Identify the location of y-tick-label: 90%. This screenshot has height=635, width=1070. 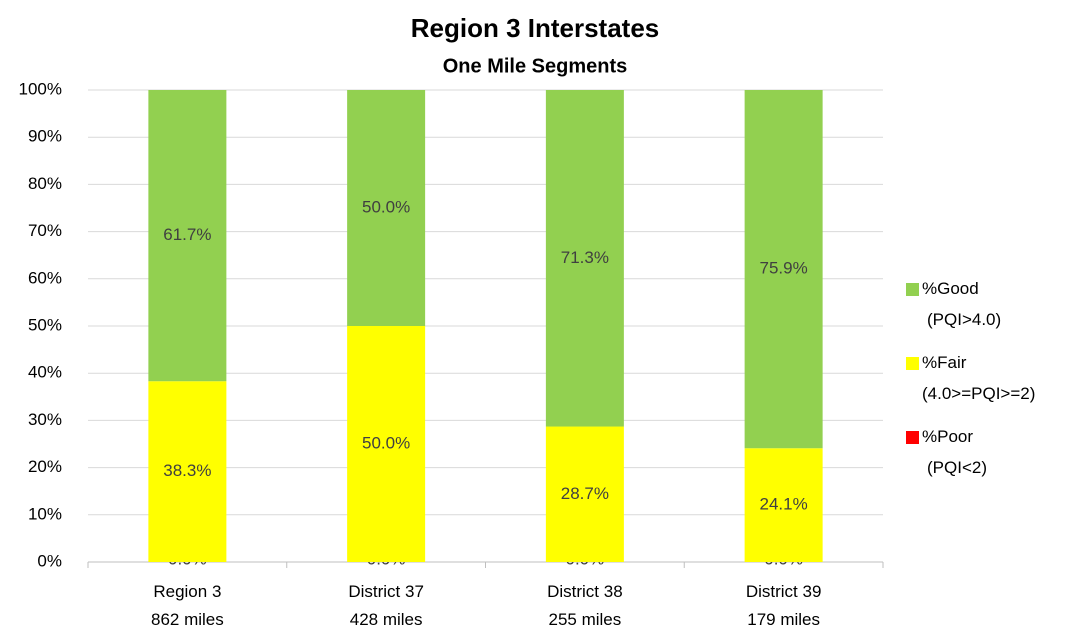
(45, 136).